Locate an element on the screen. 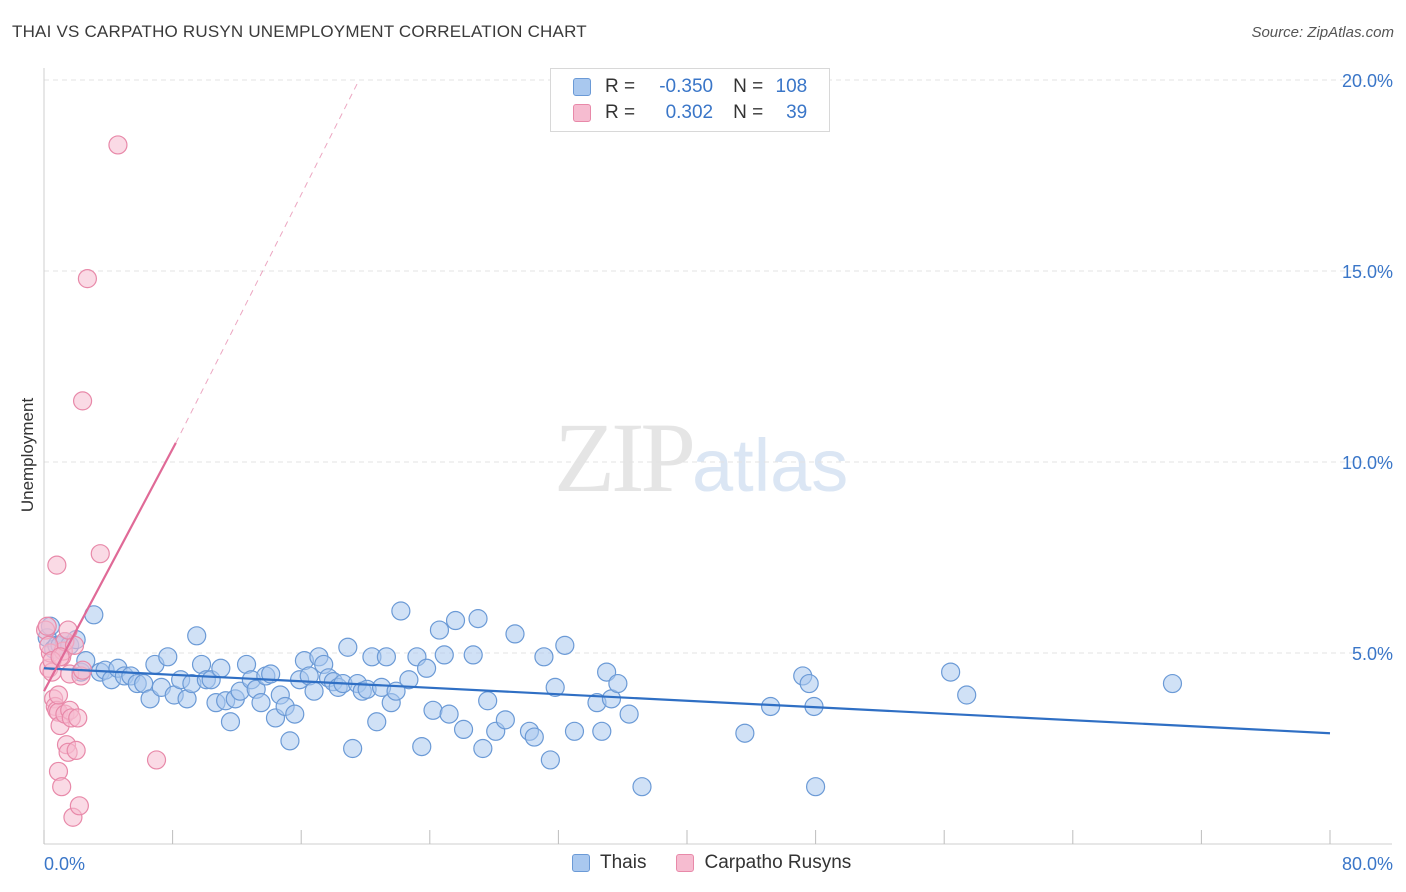  watermark: ZIPatlas is located at coordinates (701, 457).